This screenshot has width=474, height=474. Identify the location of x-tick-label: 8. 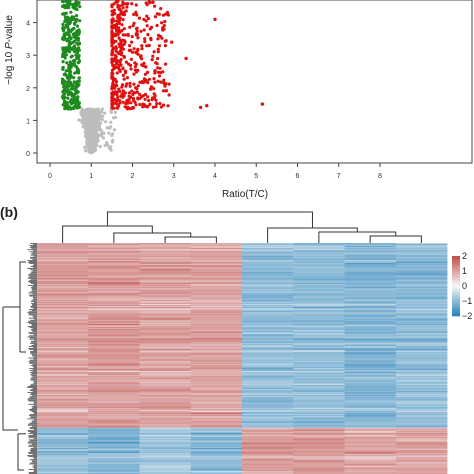
(380, 176).